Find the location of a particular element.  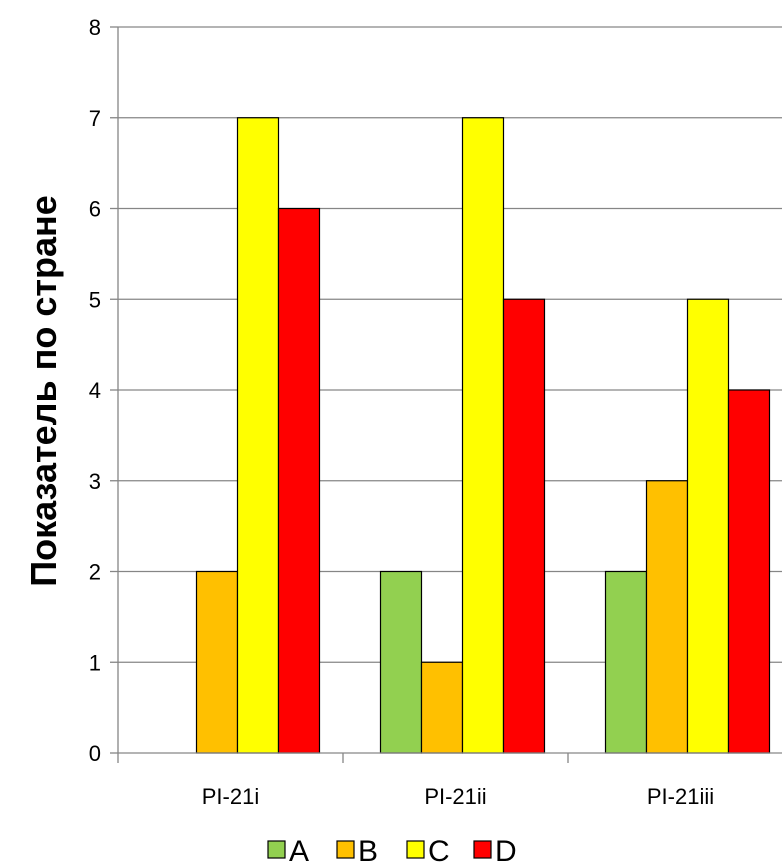

legend-swatch-B is located at coordinates (345, 849).